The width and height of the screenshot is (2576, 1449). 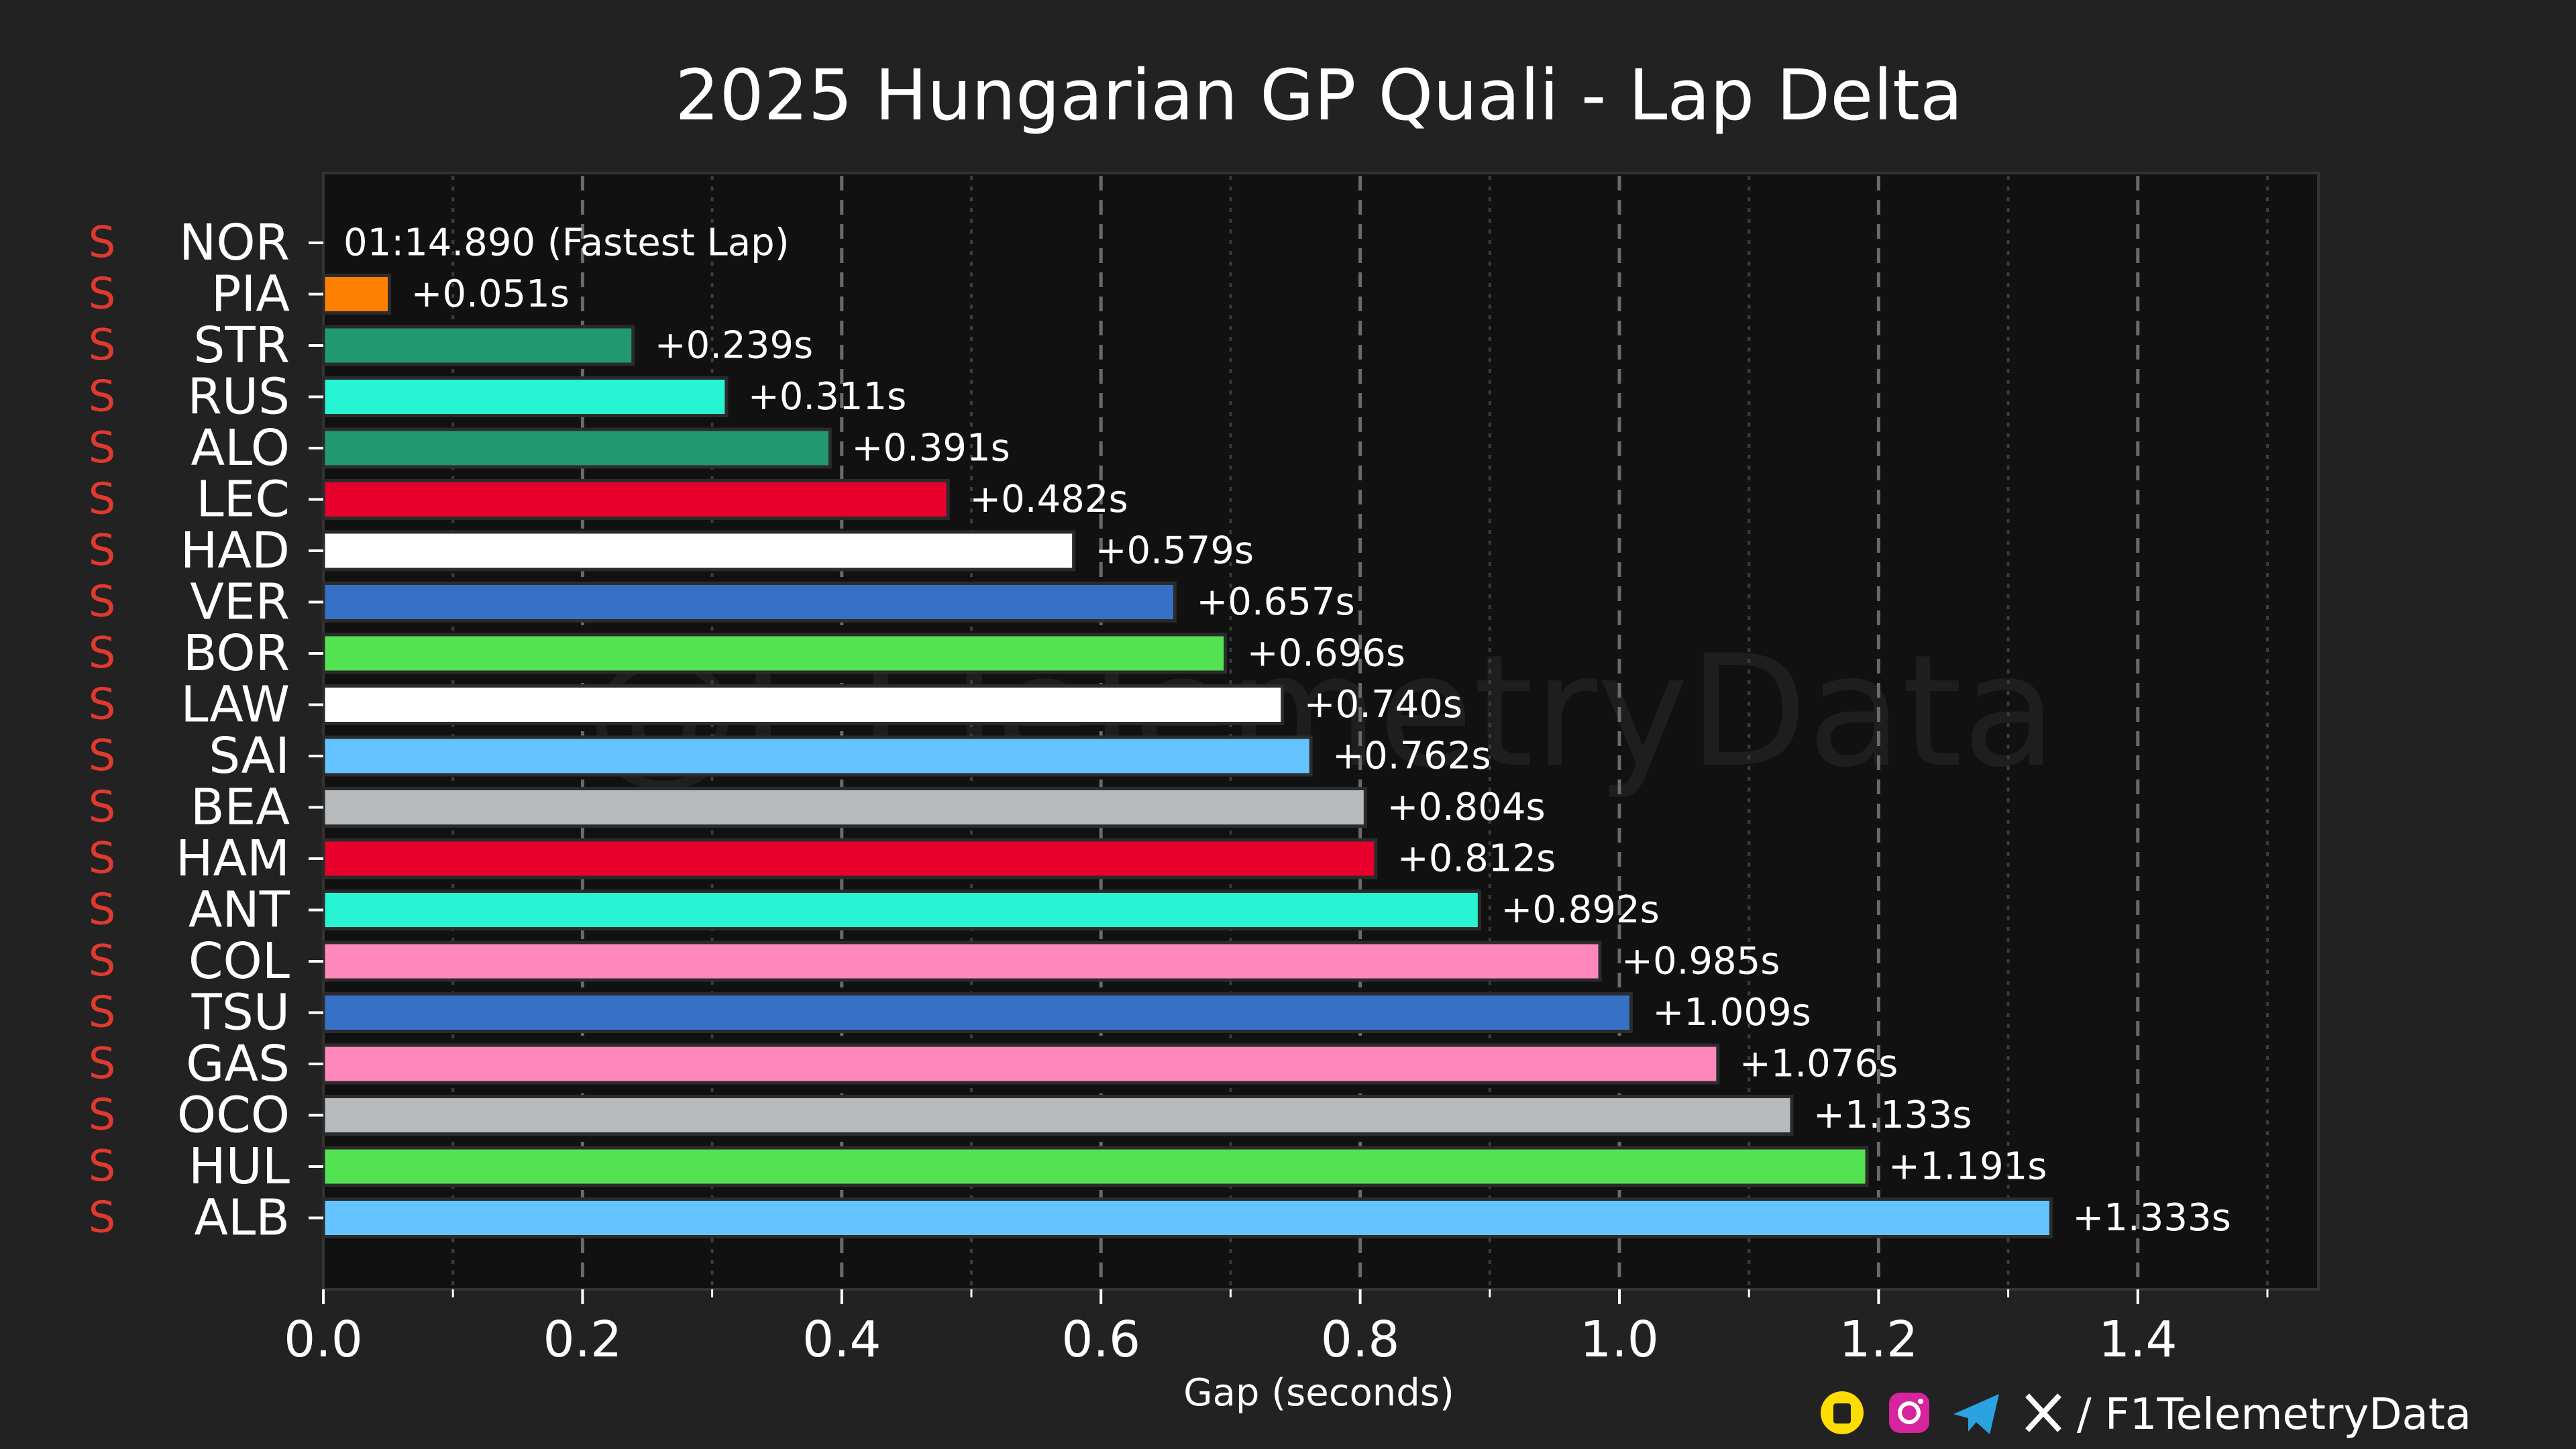 I want to click on bar-had, so click(x=698, y=551).